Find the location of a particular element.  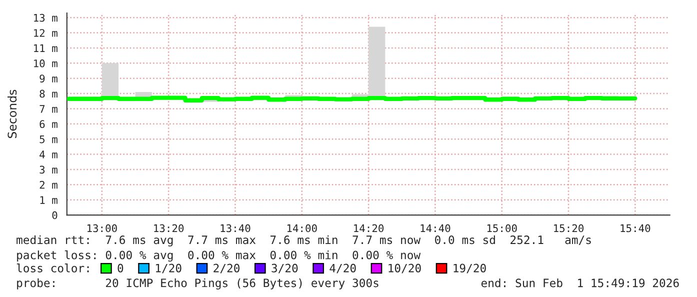

x-tick-label: 15:00 is located at coordinates (502, 228).